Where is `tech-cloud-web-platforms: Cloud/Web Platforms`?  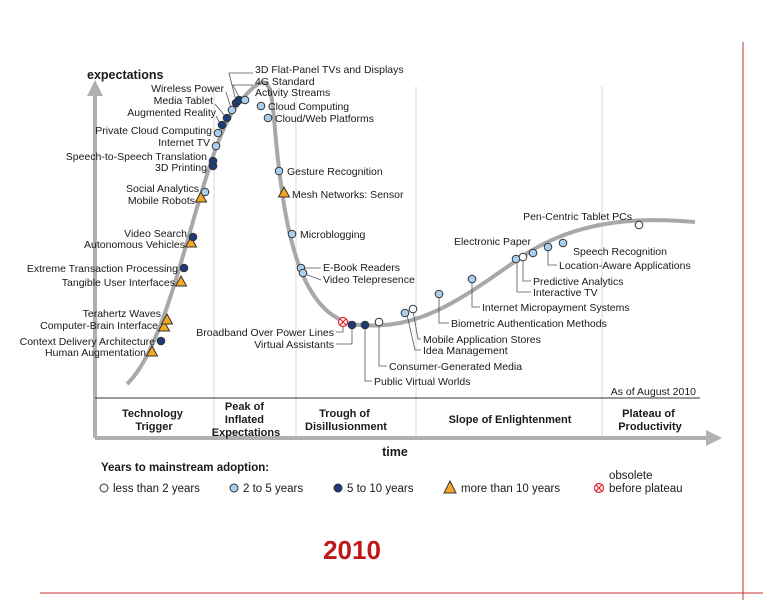
tech-cloud-web-platforms: Cloud/Web Platforms is located at coordinates (318, 119).